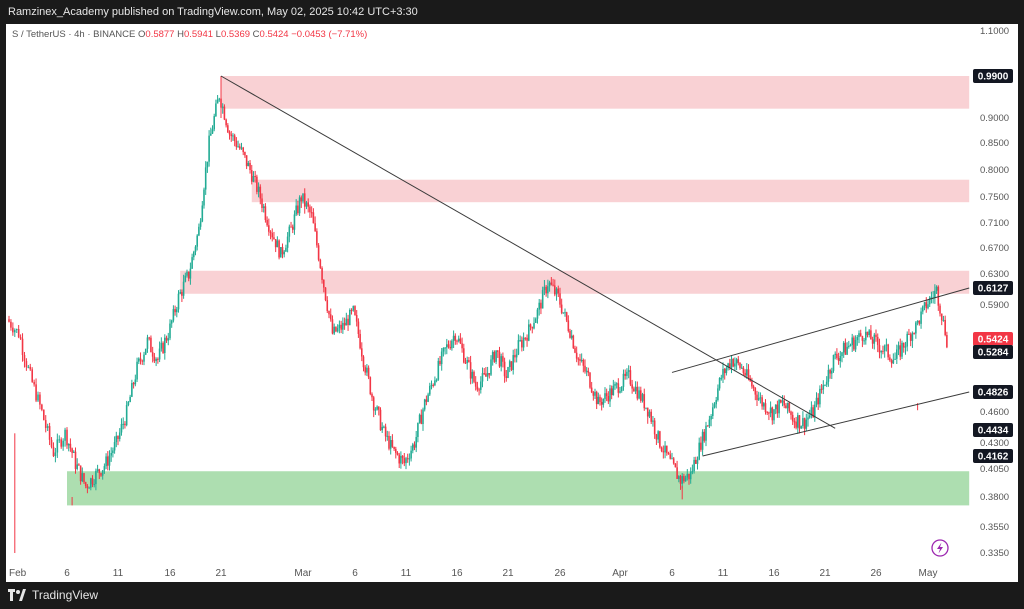 The height and width of the screenshot is (609, 1024). Describe the element at coordinates (993, 430) in the screenshot. I see `price-label-0.4434: 0.4434` at that location.